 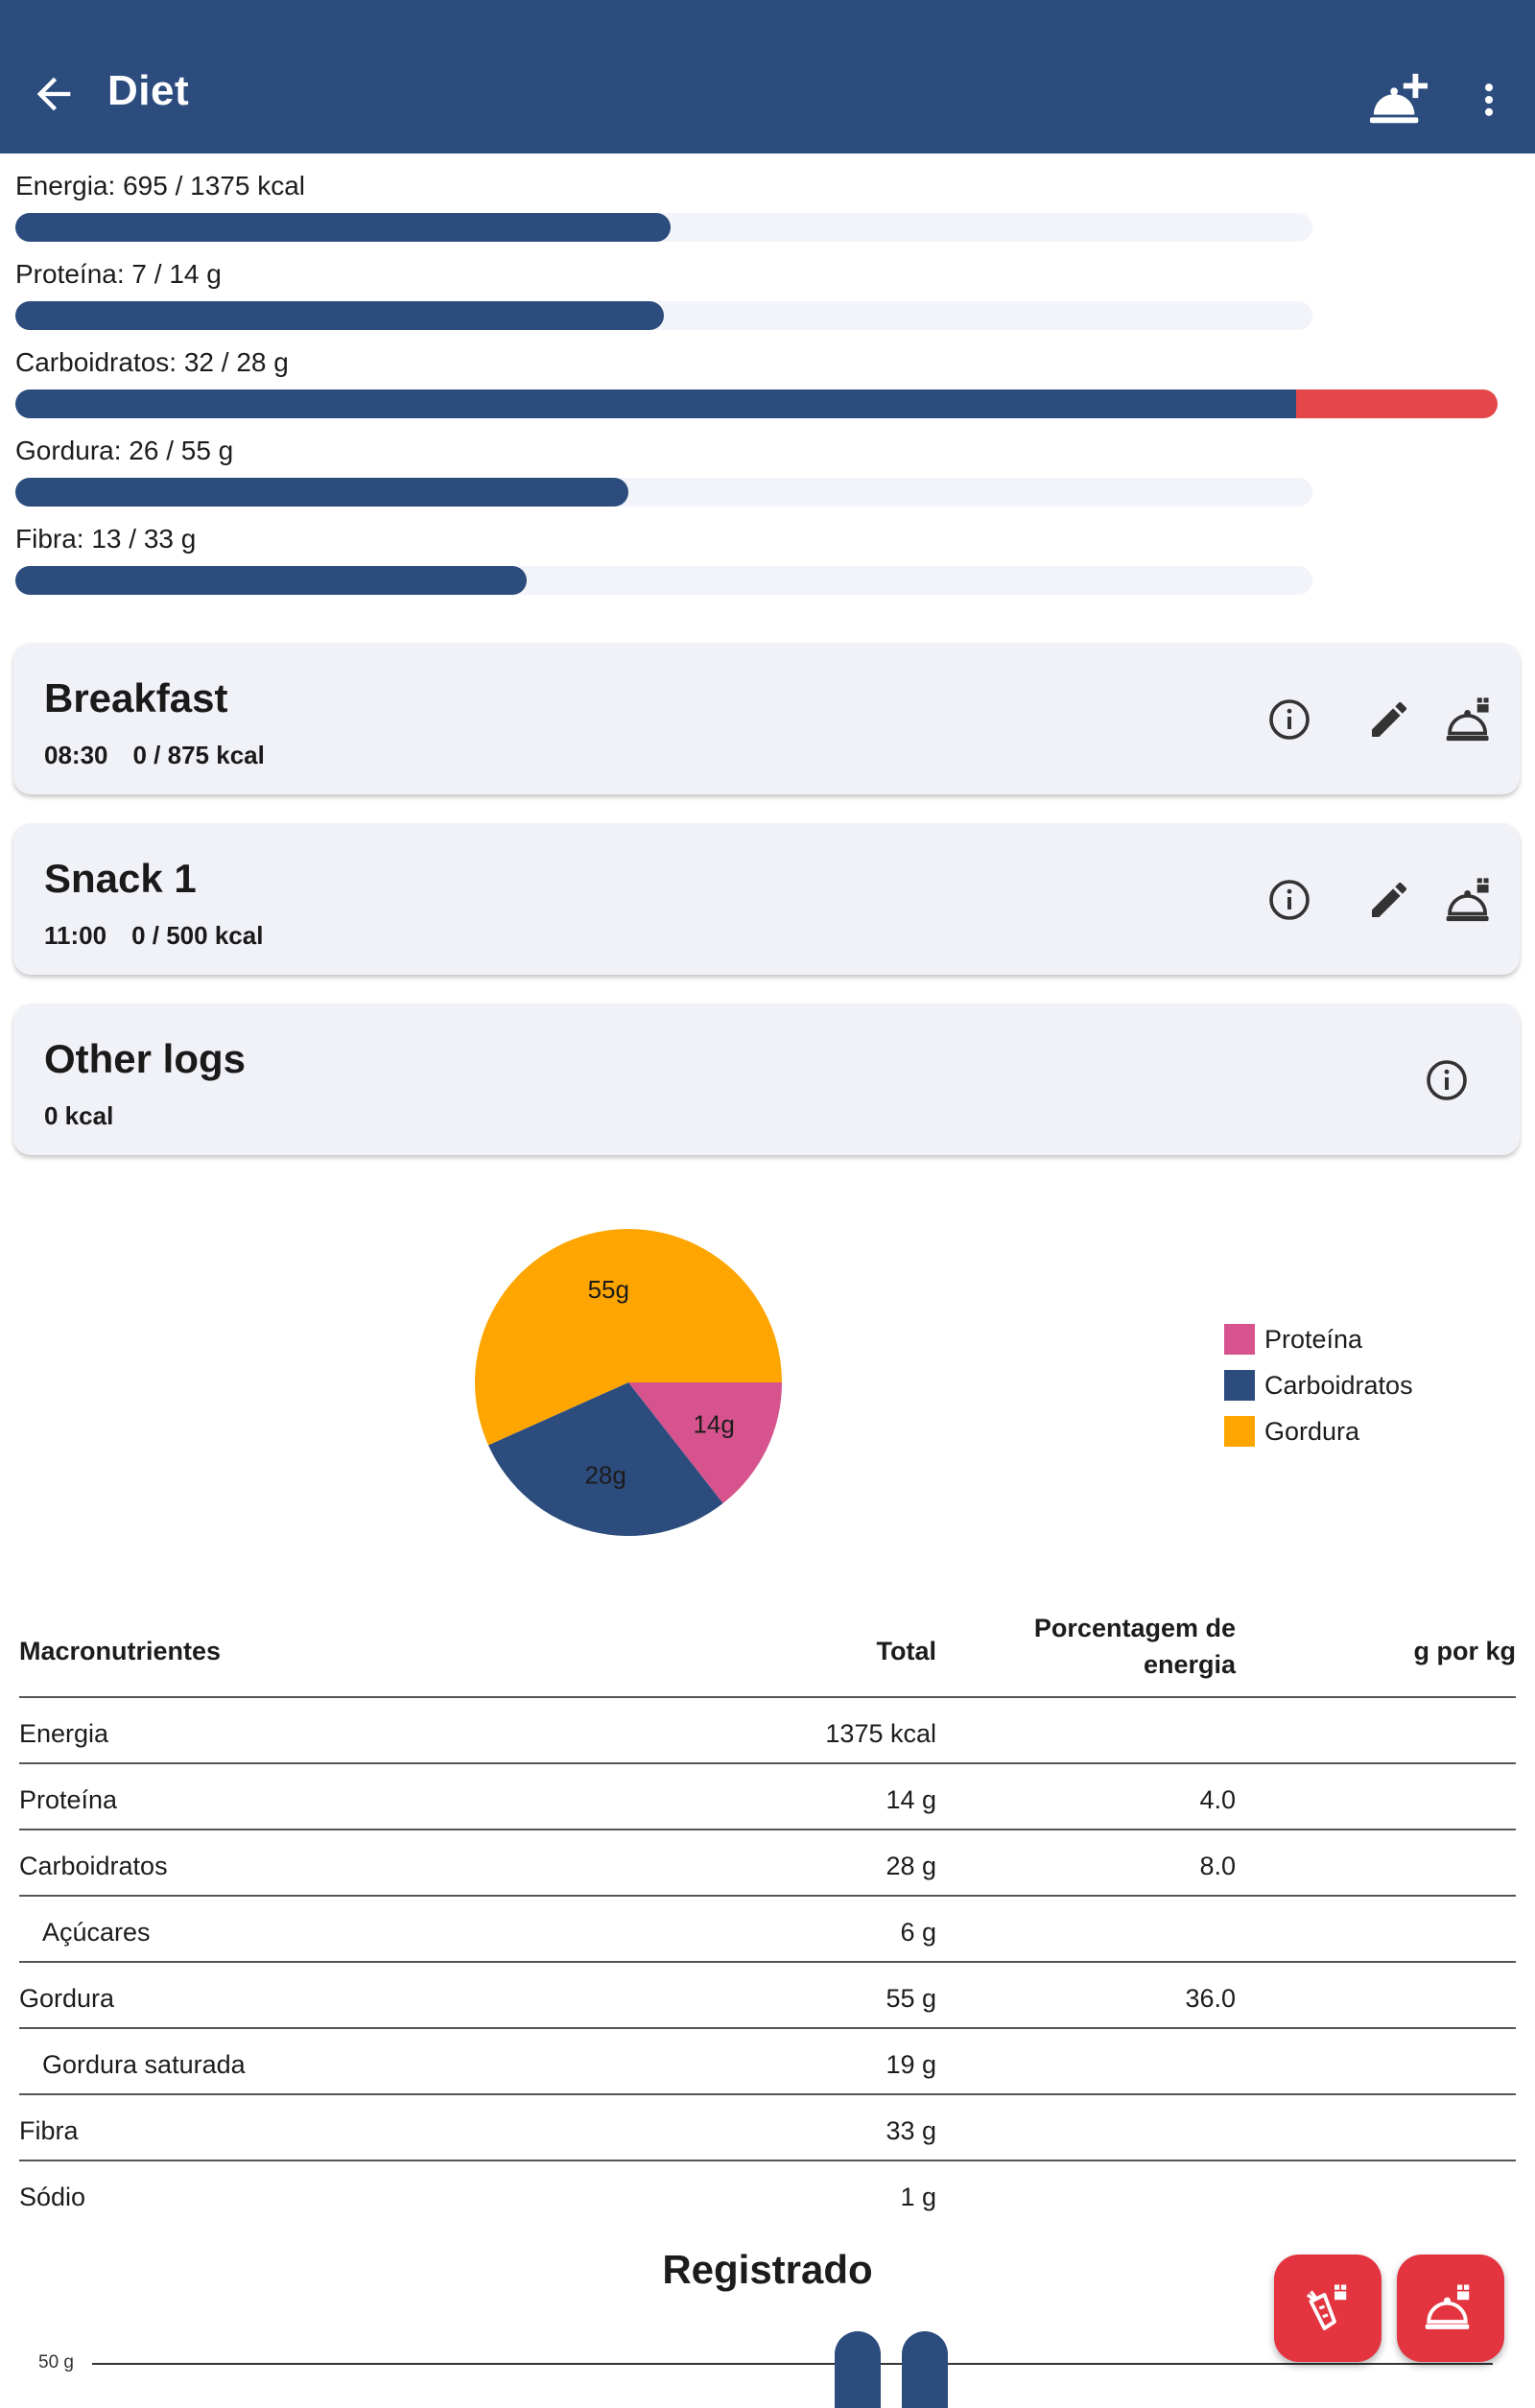 What do you see at coordinates (120, 1651) in the screenshot?
I see `header-macronutrientes: Macronutrientes` at bounding box center [120, 1651].